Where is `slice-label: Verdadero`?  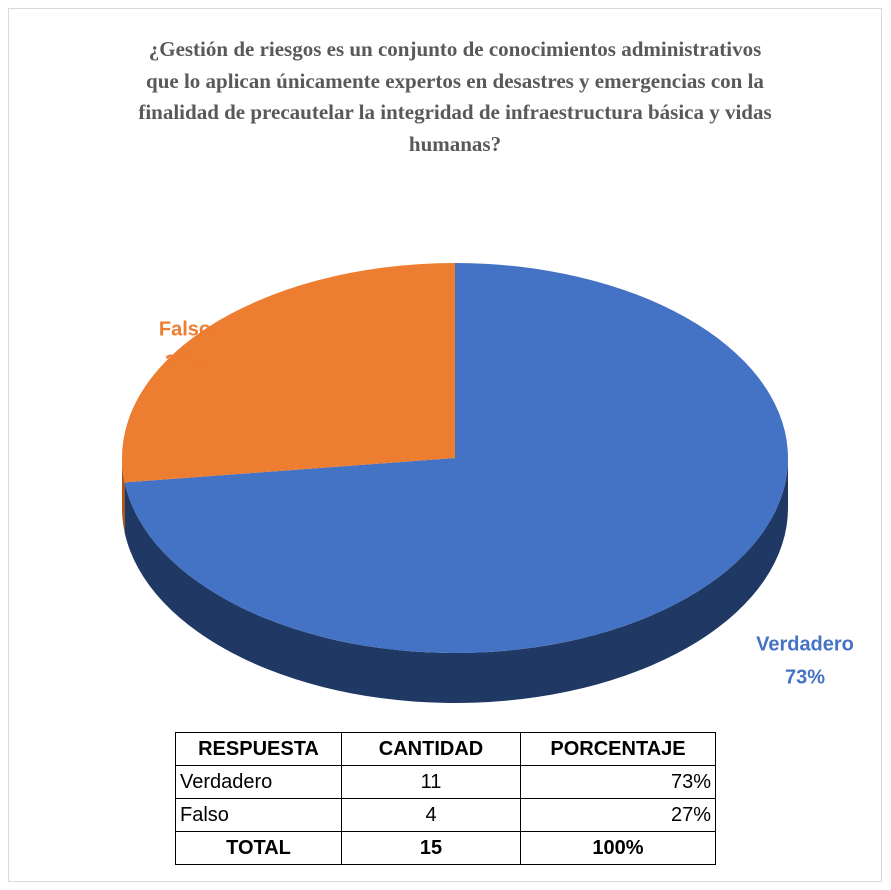 slice-label: Verdadero is located at coordinates (805, 644).